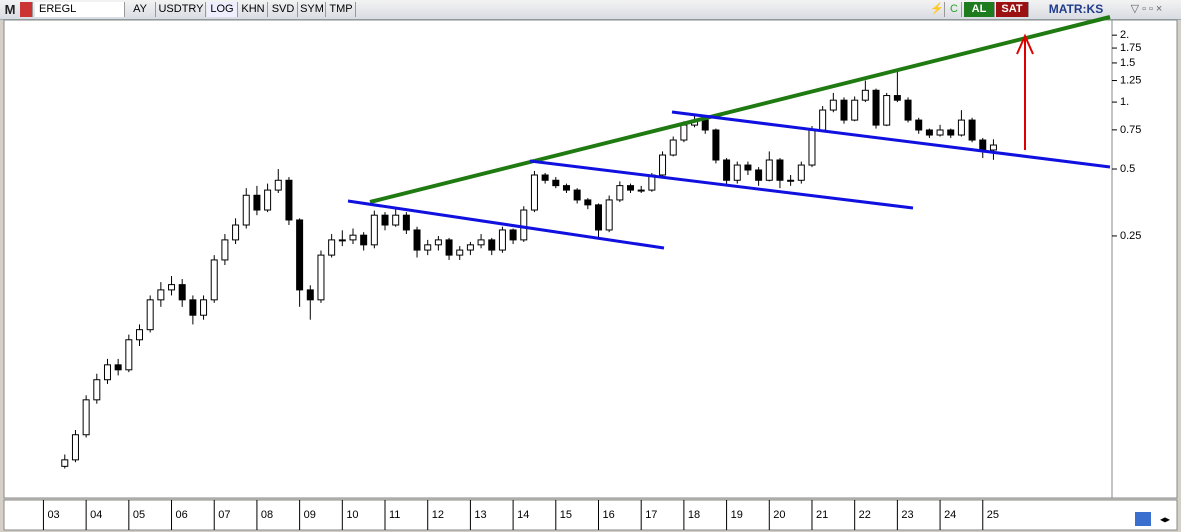 Image resolution: width=1181 pixels, height=532 pixels. I want to click on x-tick-label: 05, so click(139, 515).